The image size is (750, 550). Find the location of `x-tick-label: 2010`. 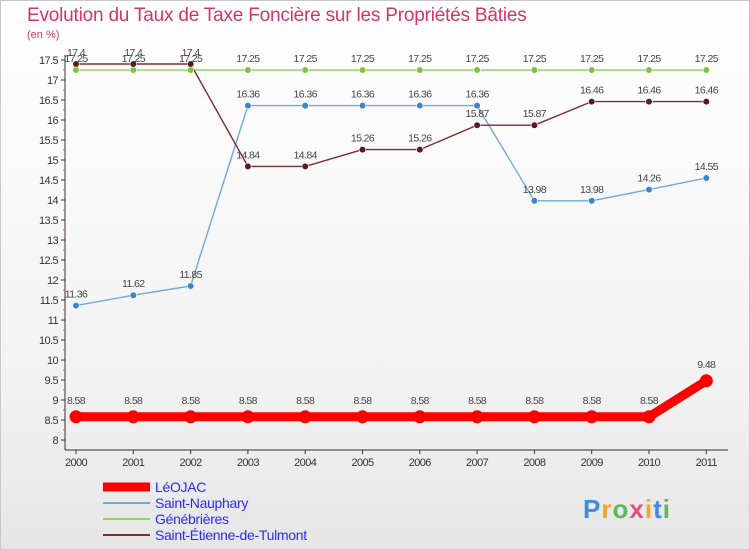

x-tick-label: 2010 is located at coordinates (649, 463).